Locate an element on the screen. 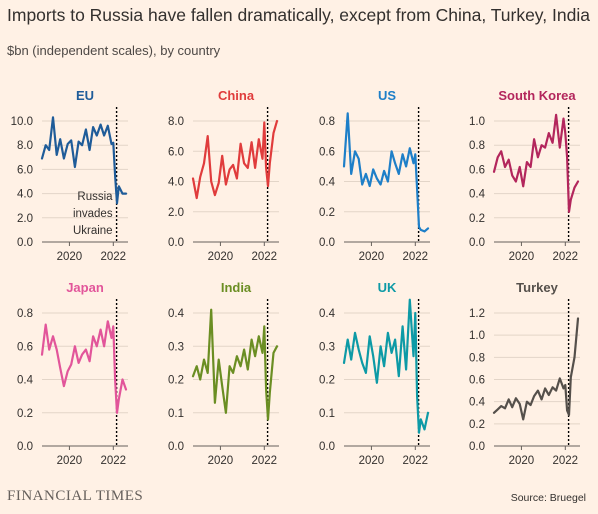 The image size is (598, 514). panel-china: China 0.0 2.0 4.0 6.0 8.0 2020 2022 is located at coordinates (223, 175).